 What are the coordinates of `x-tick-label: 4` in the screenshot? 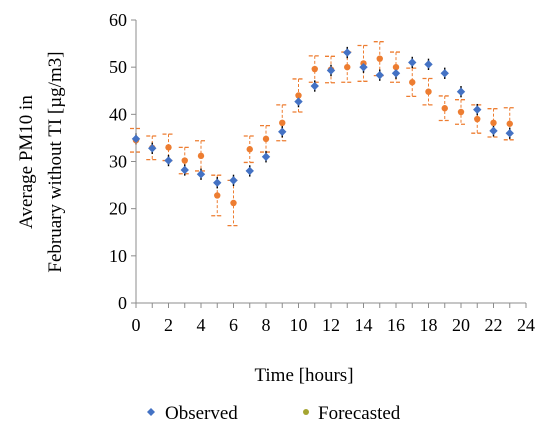 It's located at (201, 325).